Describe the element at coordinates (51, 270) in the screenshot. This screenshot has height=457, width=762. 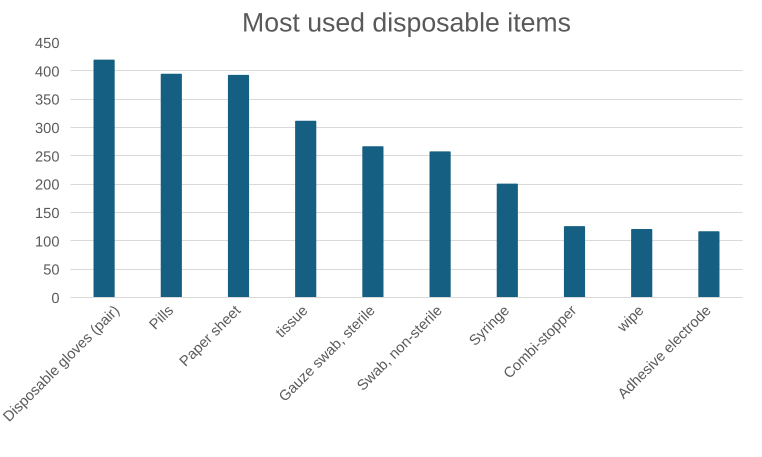
I see `y-tick-label: 50` at that location.